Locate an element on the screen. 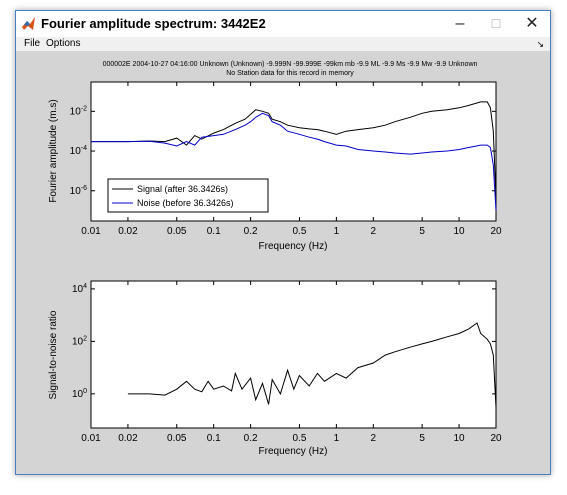 Image resolution: width=567 pixels, height=495 pixels. spectrum-series-1-line is located at coordinates (294, 161).